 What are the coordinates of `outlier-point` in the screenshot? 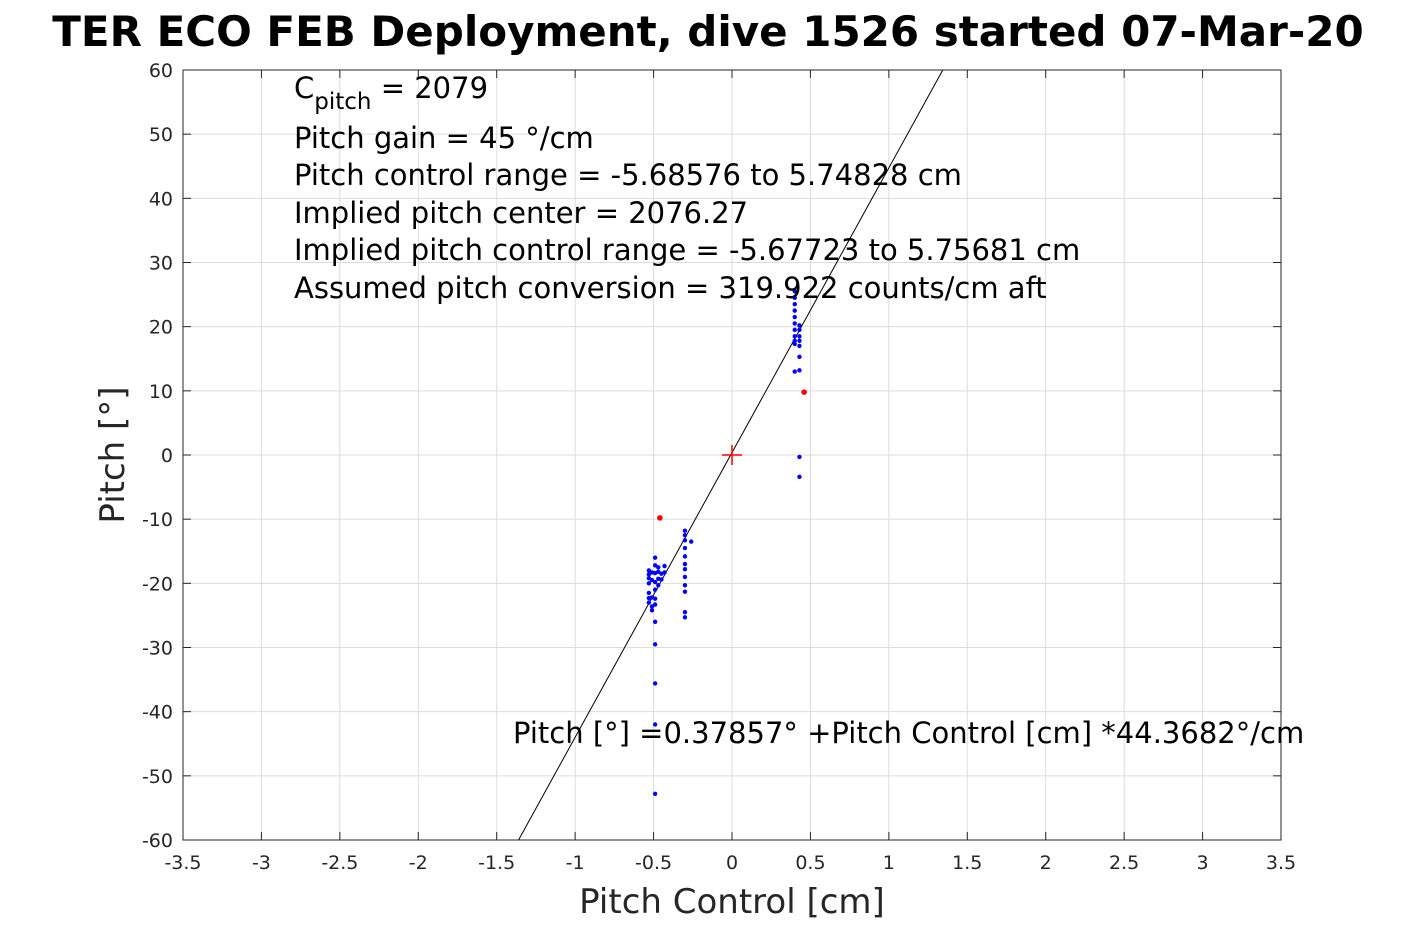 It's located at (660, 518).